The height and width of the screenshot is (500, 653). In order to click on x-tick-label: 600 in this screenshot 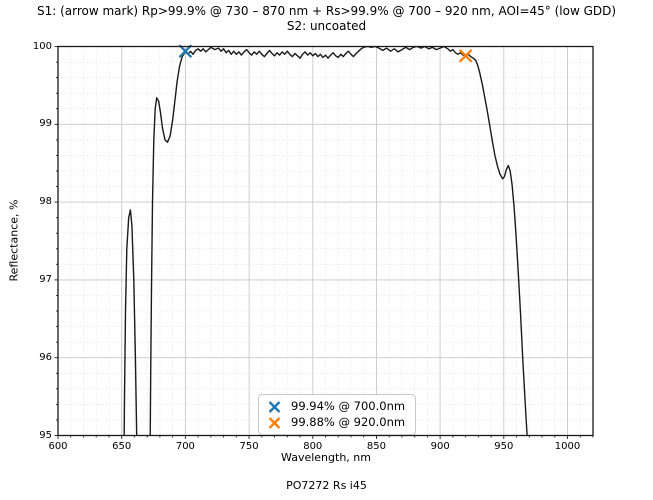, I will do `click(58, 446)`.